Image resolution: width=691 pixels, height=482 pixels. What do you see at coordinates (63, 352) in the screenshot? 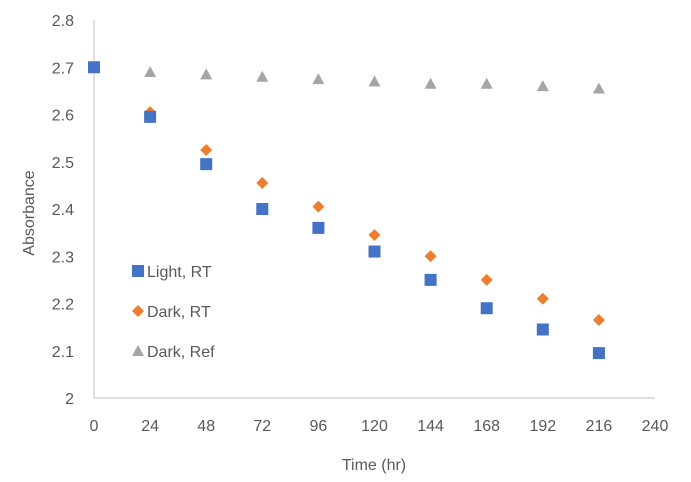
I see `y-tick-label: 2.1` at bounding box center [63, 352].